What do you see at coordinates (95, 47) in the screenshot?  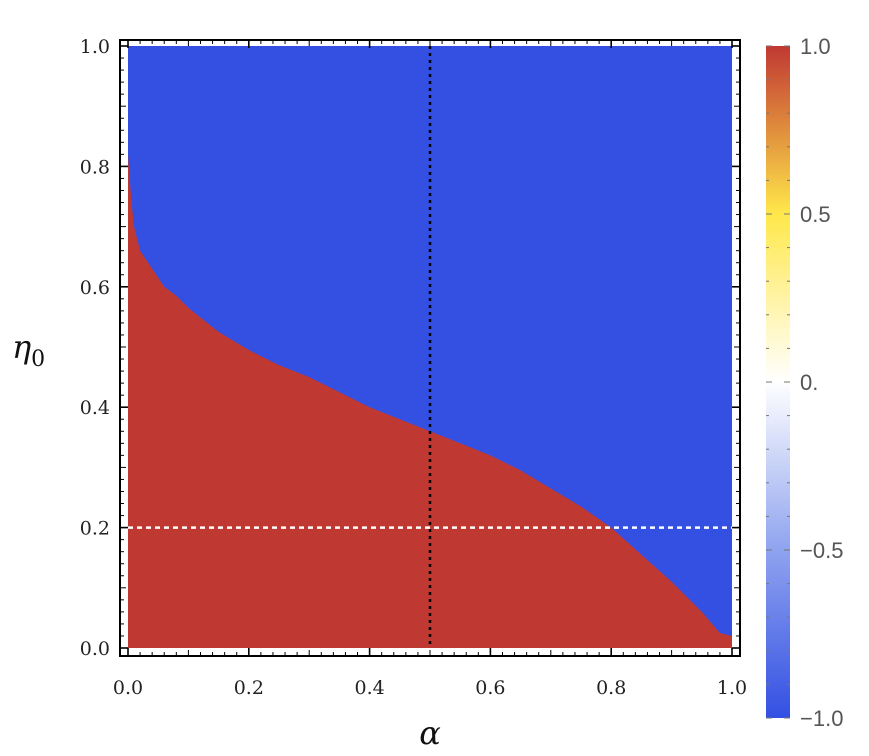 I see `y-tick-label: 1.0` at bounding box center [95, 47].